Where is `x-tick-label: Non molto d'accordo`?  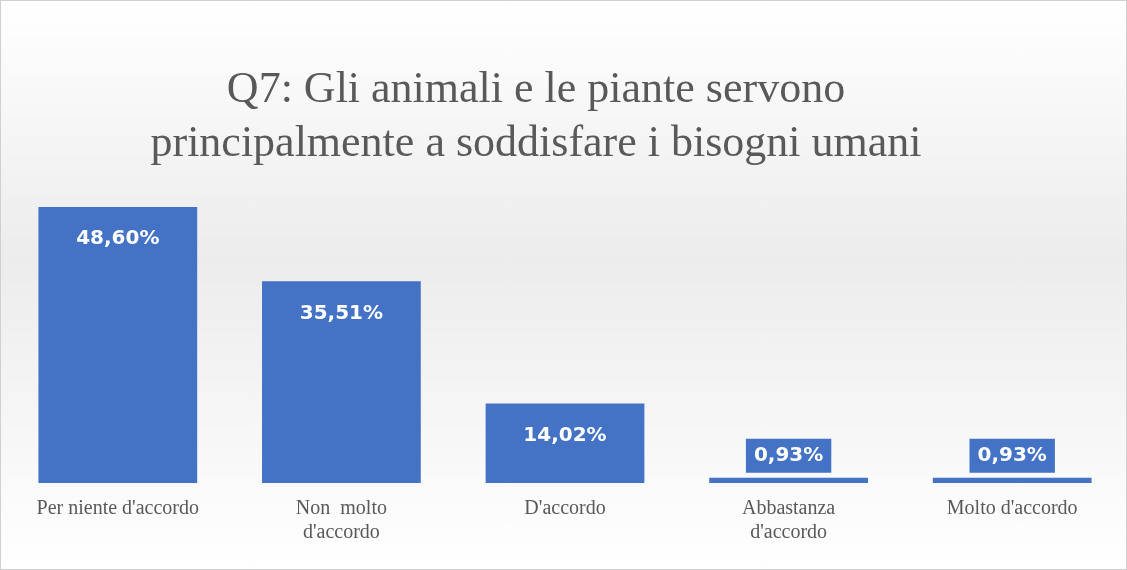
x-tick-label: Non molto d'accordo is located at coordinates (341, 519).